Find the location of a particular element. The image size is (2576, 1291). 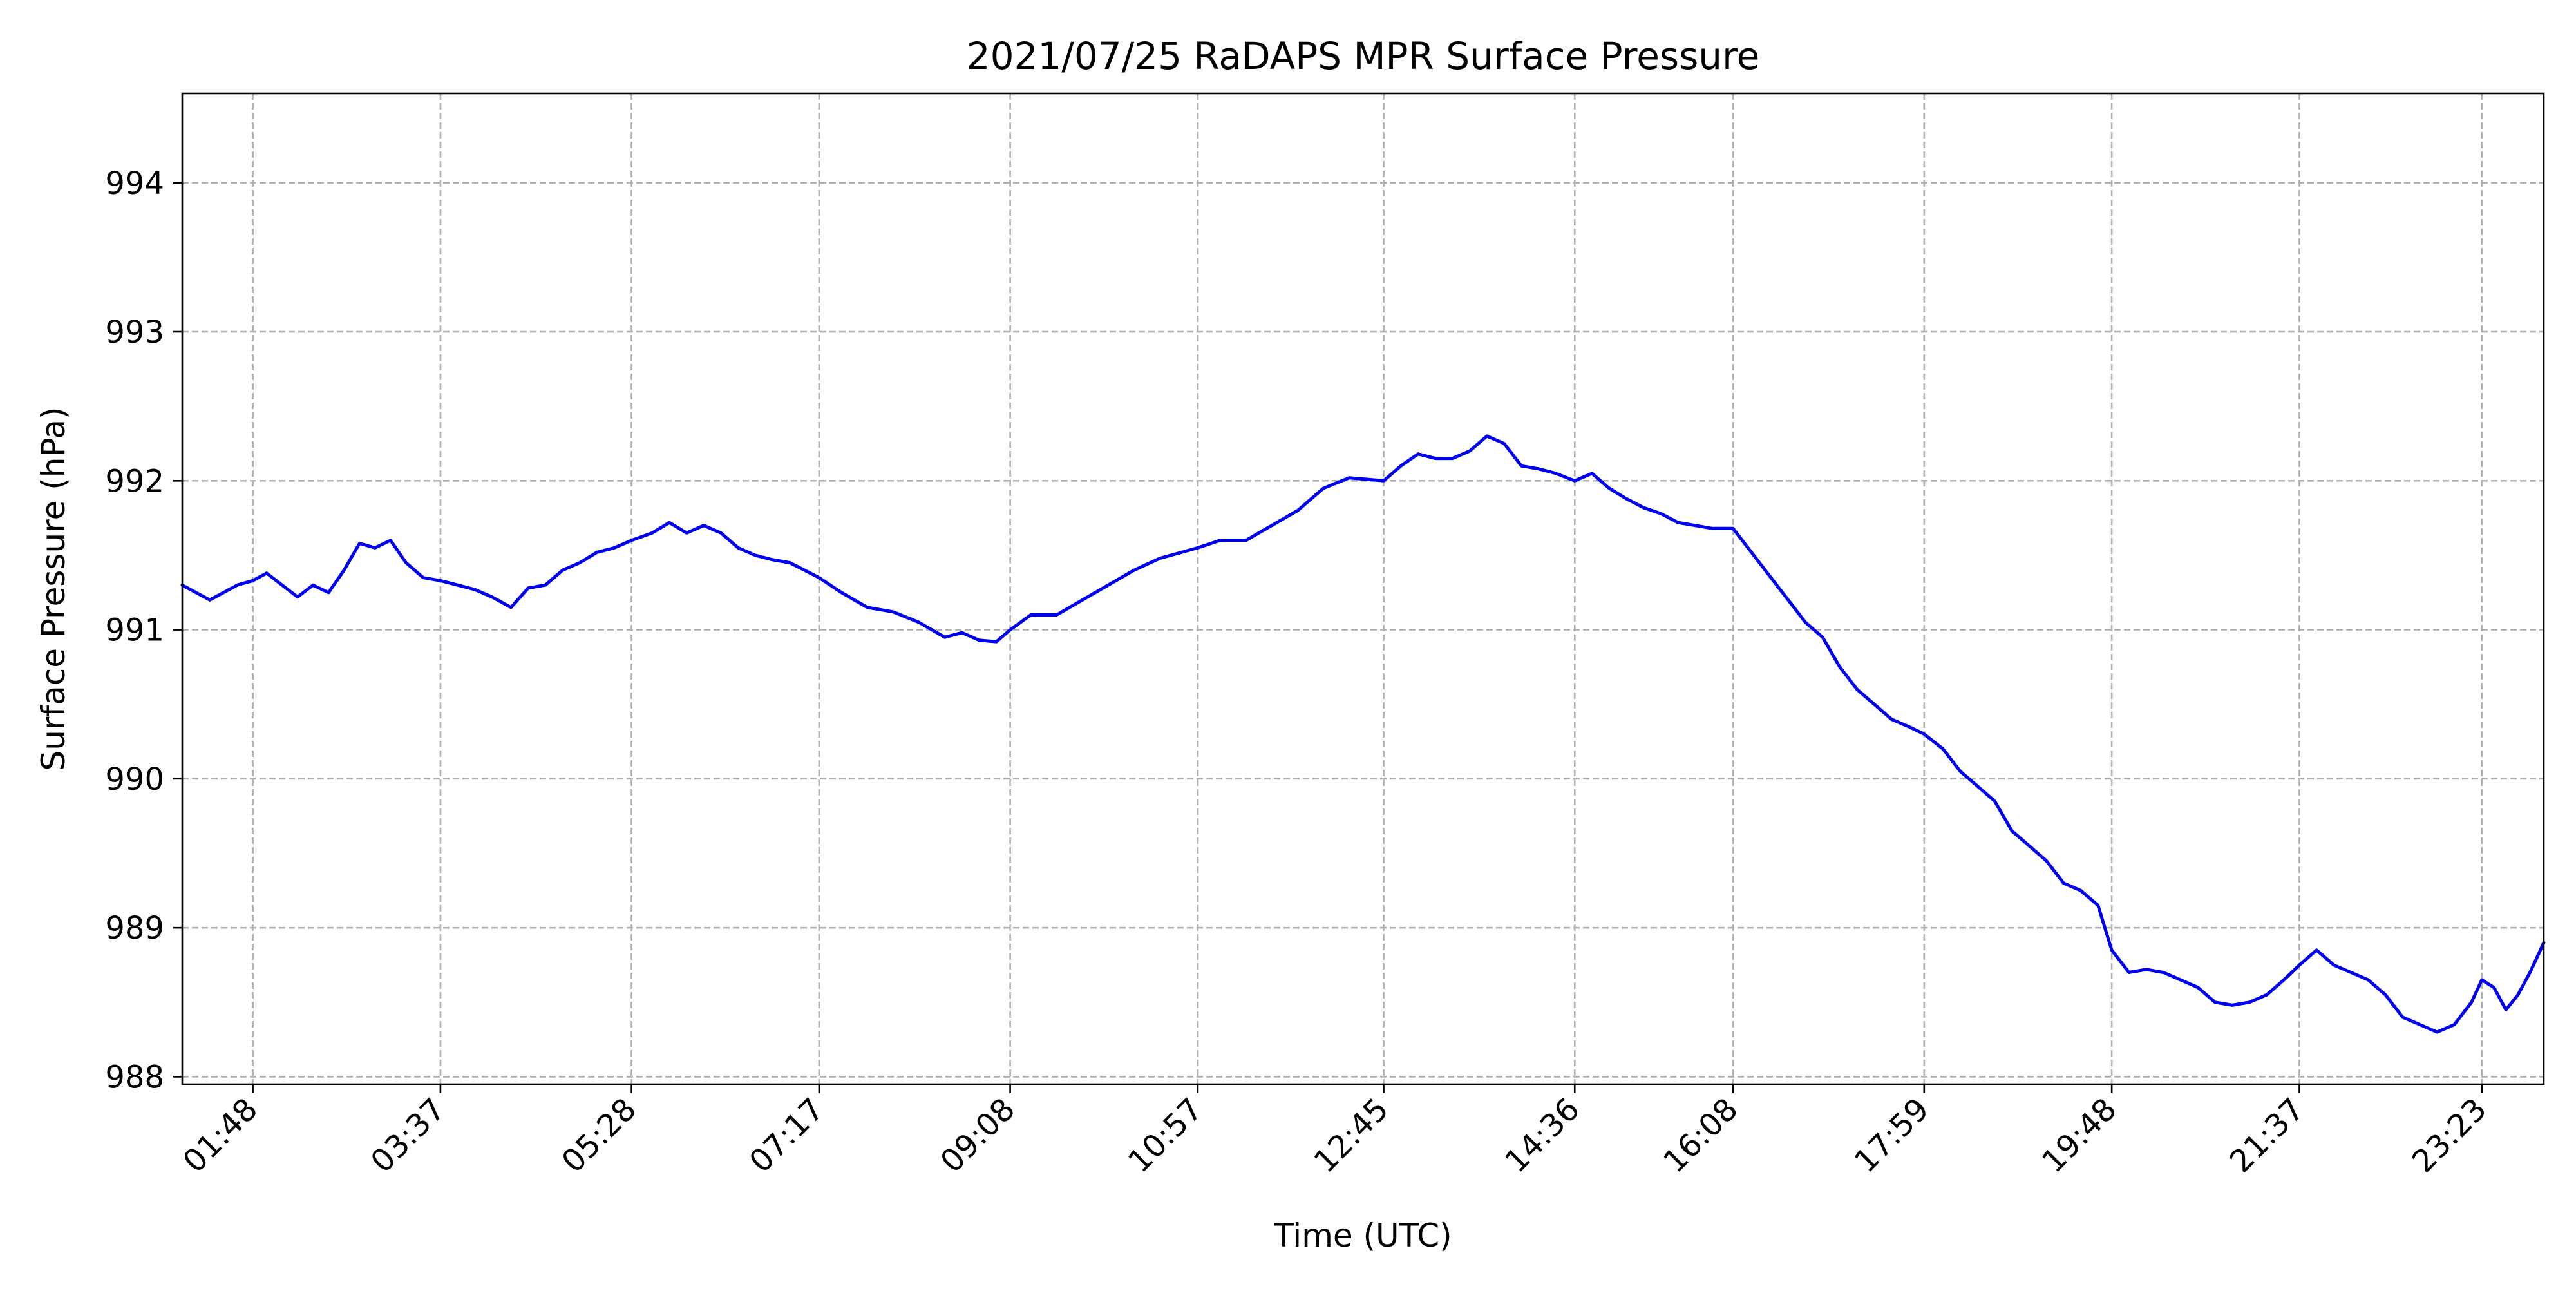

y-axis-label: Surface Pressure (hPa) is located at coordinates (54, 588).